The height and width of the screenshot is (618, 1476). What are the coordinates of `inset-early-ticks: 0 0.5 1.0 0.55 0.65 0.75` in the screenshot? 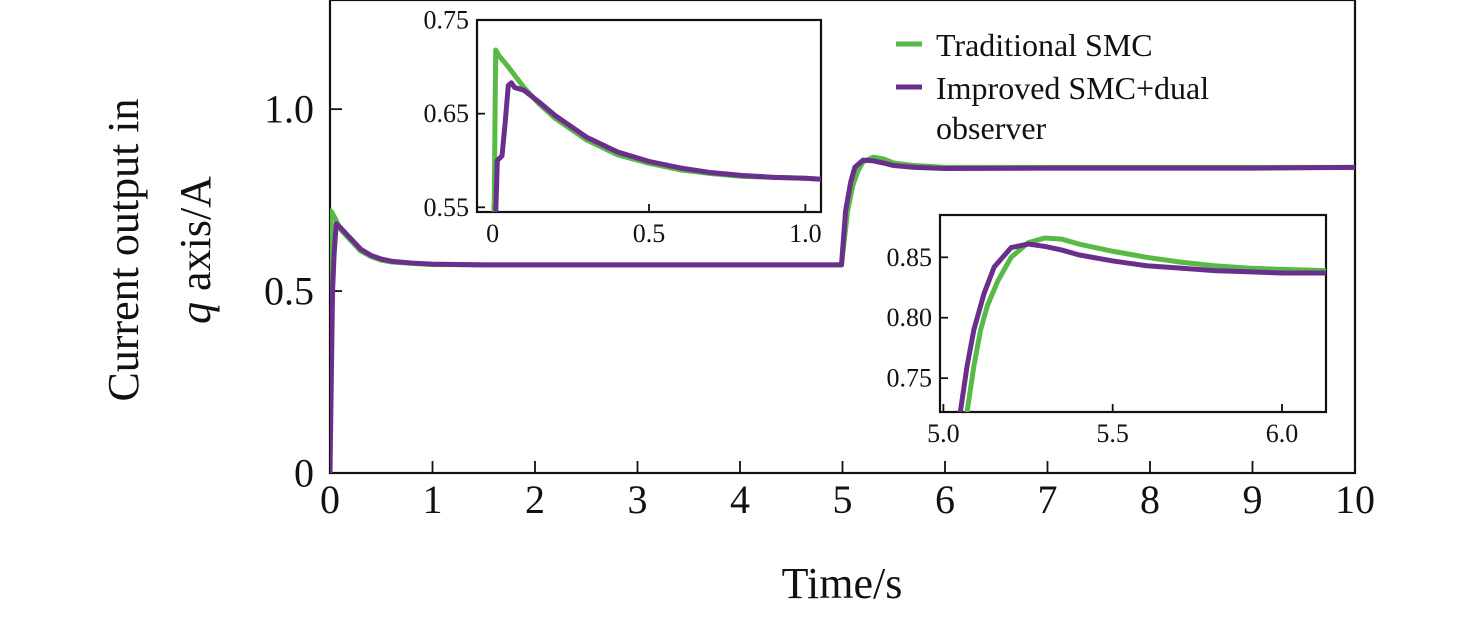 It's located at (623, 127).